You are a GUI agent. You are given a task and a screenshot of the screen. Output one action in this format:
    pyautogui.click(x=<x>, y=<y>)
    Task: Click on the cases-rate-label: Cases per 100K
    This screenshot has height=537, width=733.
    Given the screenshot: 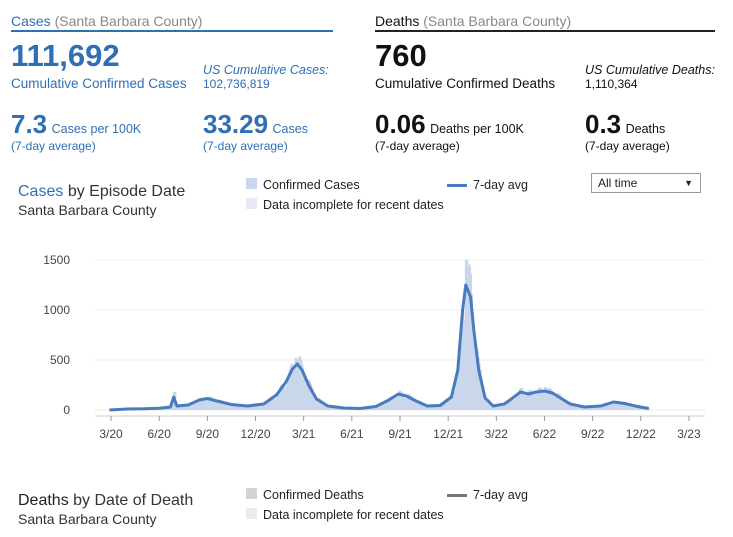 What is the action you would take?
    pyautogui.click(x=96, y=129)
    